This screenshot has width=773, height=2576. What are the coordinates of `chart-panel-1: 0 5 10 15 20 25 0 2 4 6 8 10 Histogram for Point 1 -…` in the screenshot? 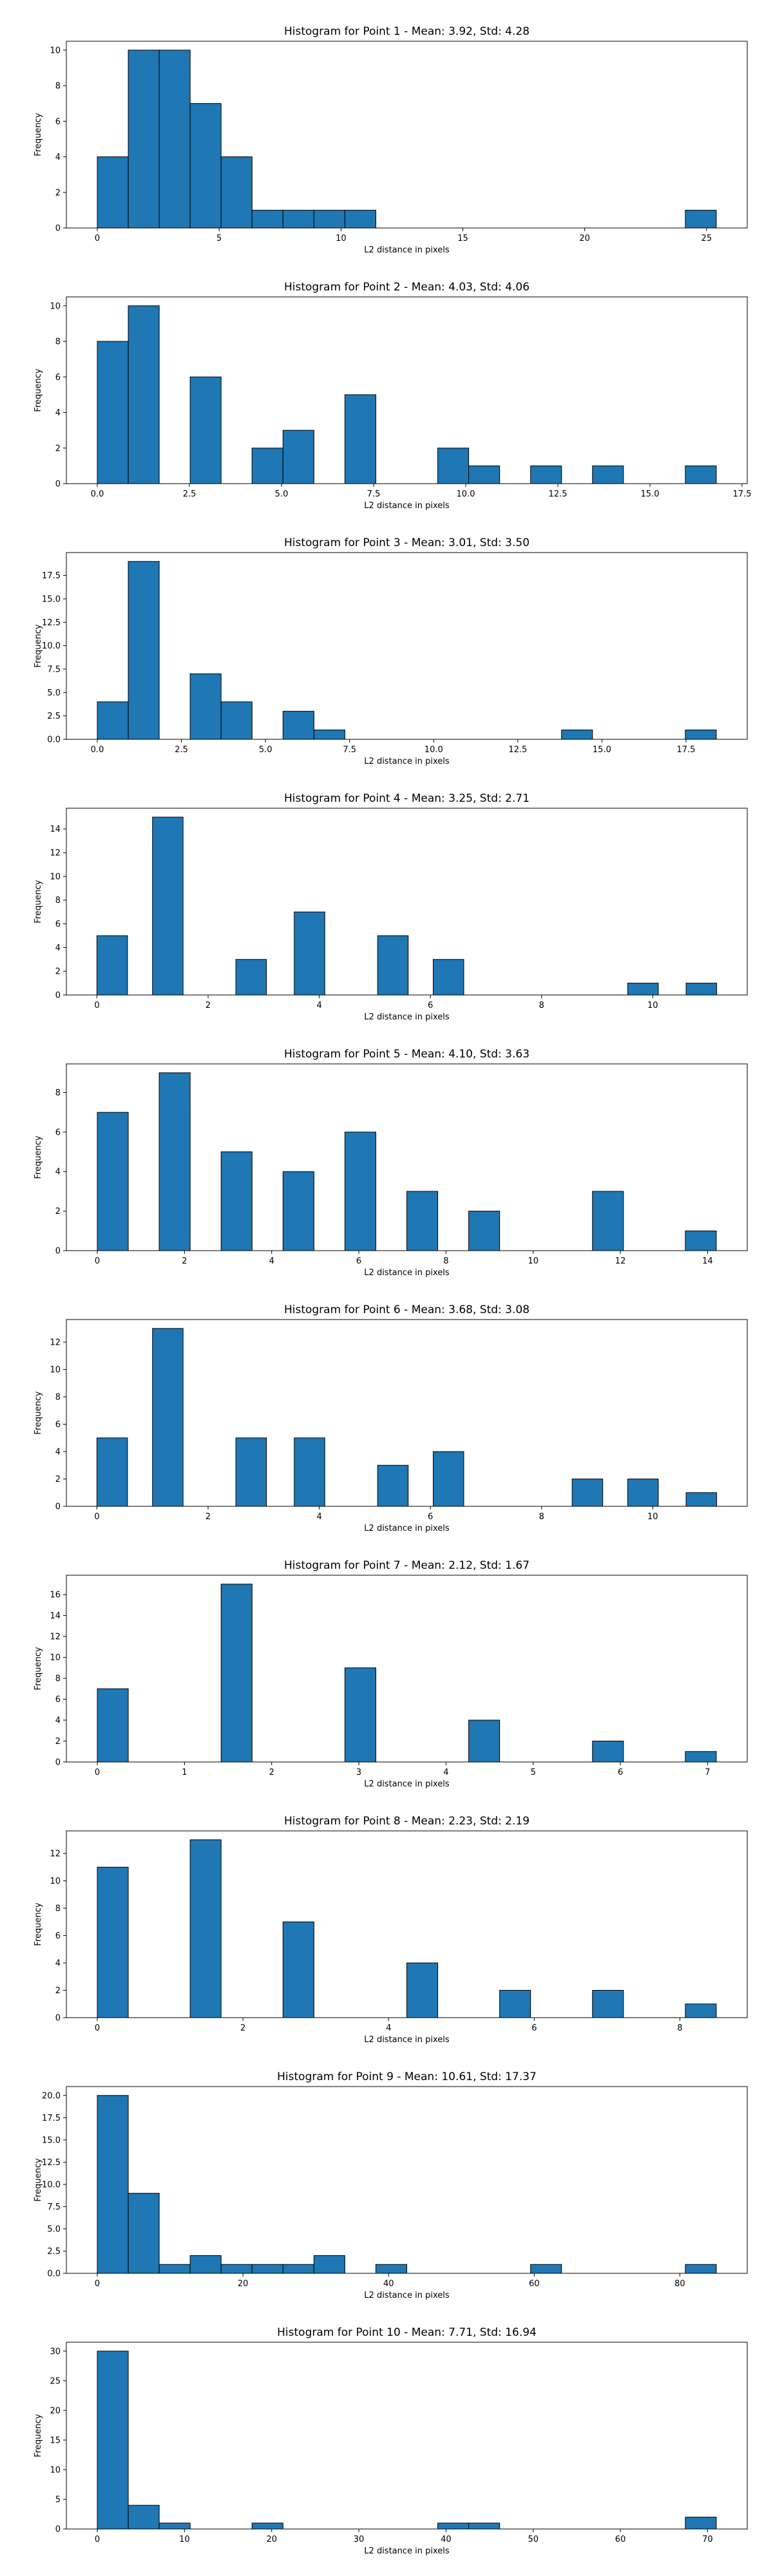 It's located at (390, 140).